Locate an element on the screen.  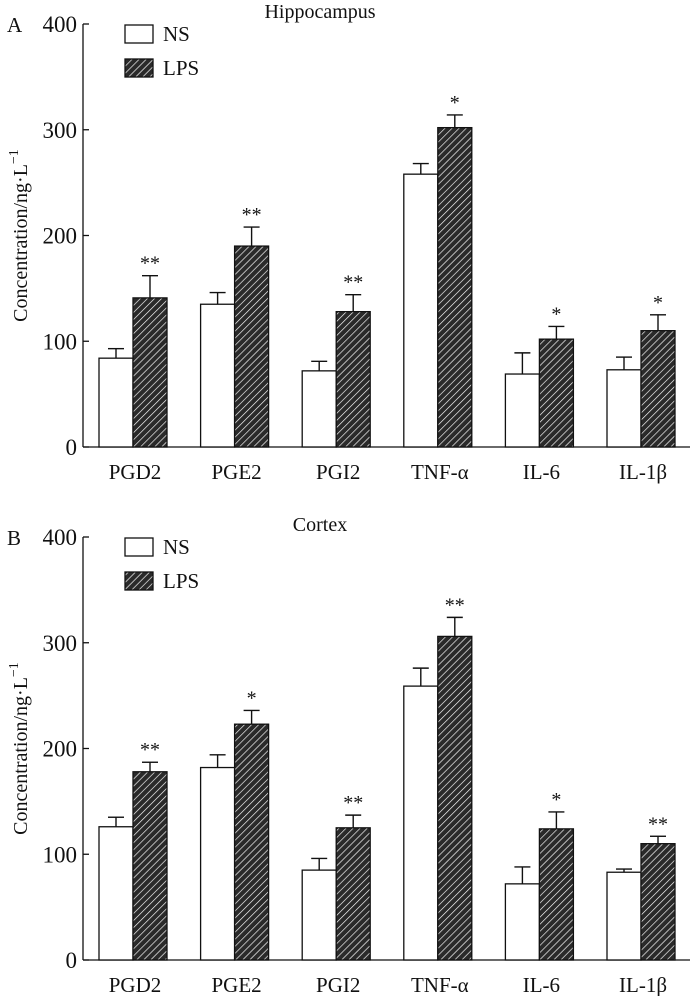
panel-label: A is located at coordinates (15, 25).